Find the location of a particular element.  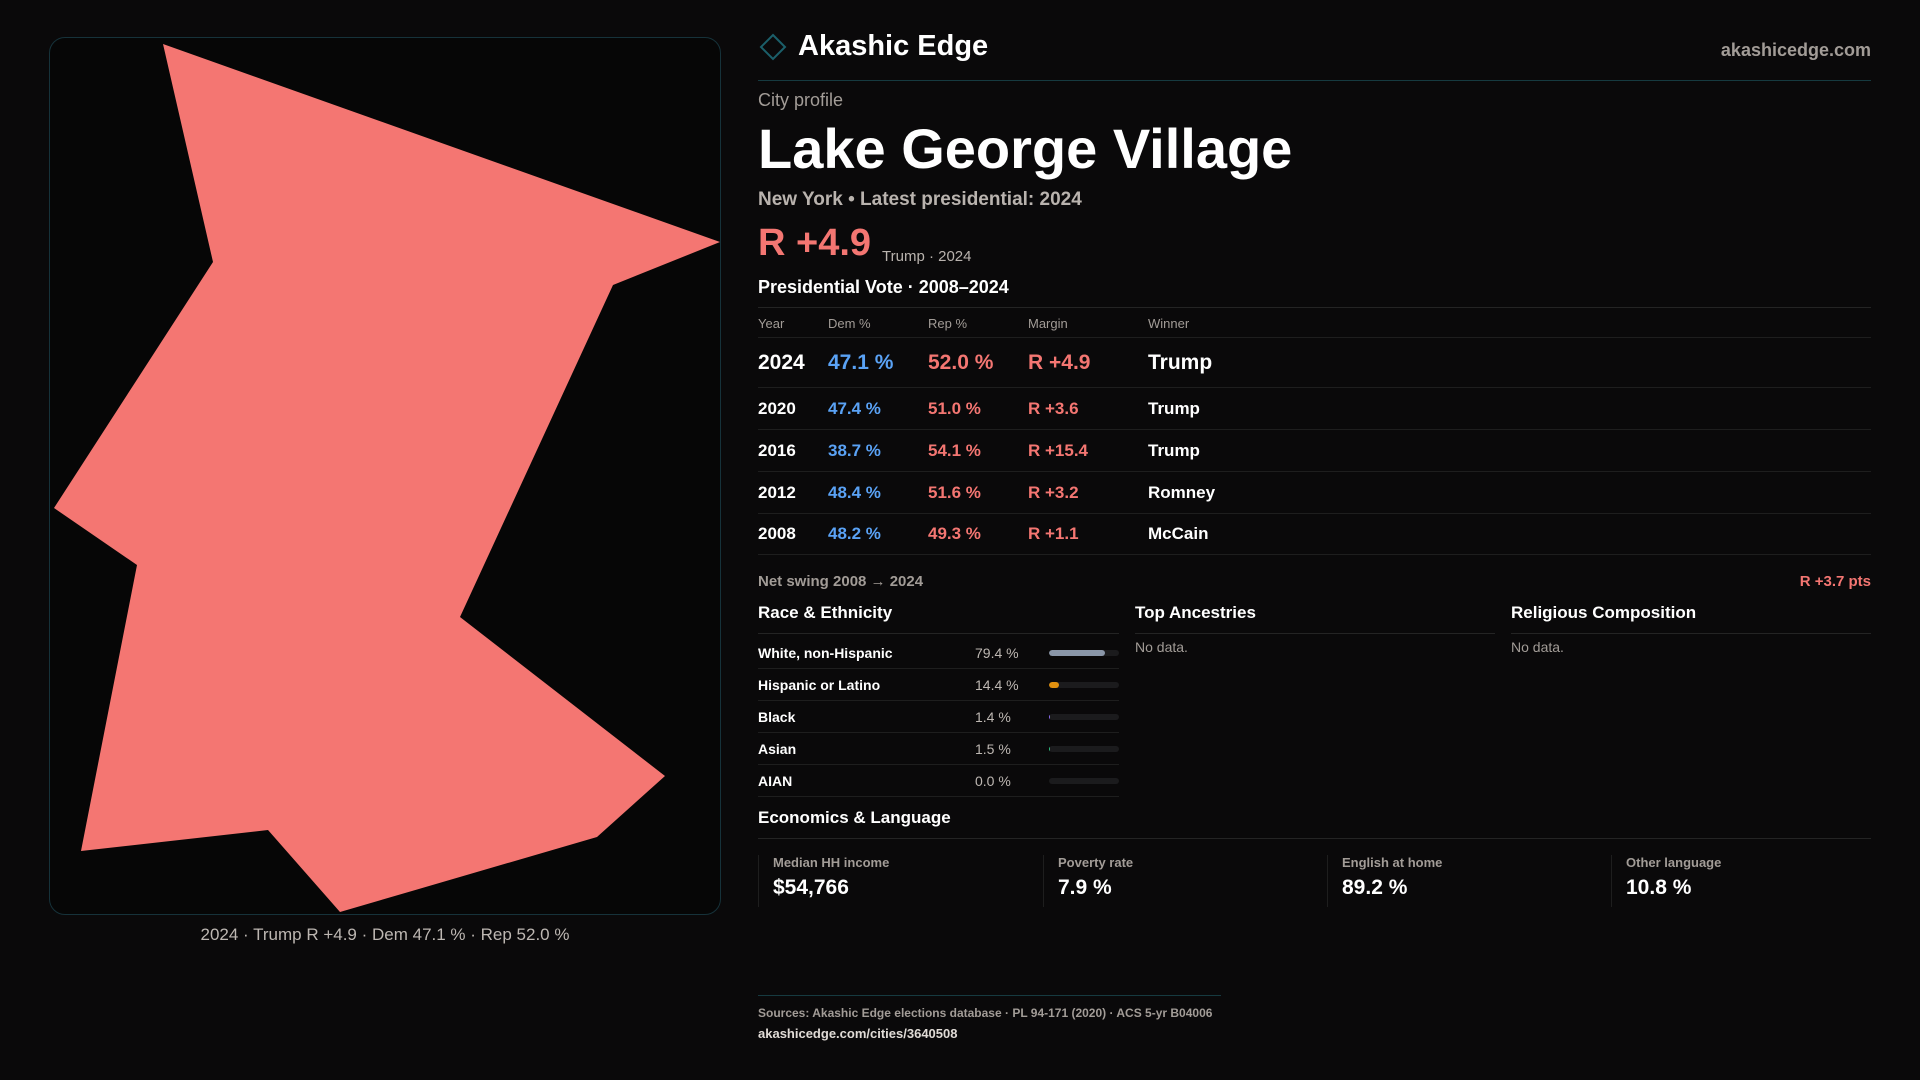

race-heading: Race & Ethnicity is located at coordinates (938, 618).